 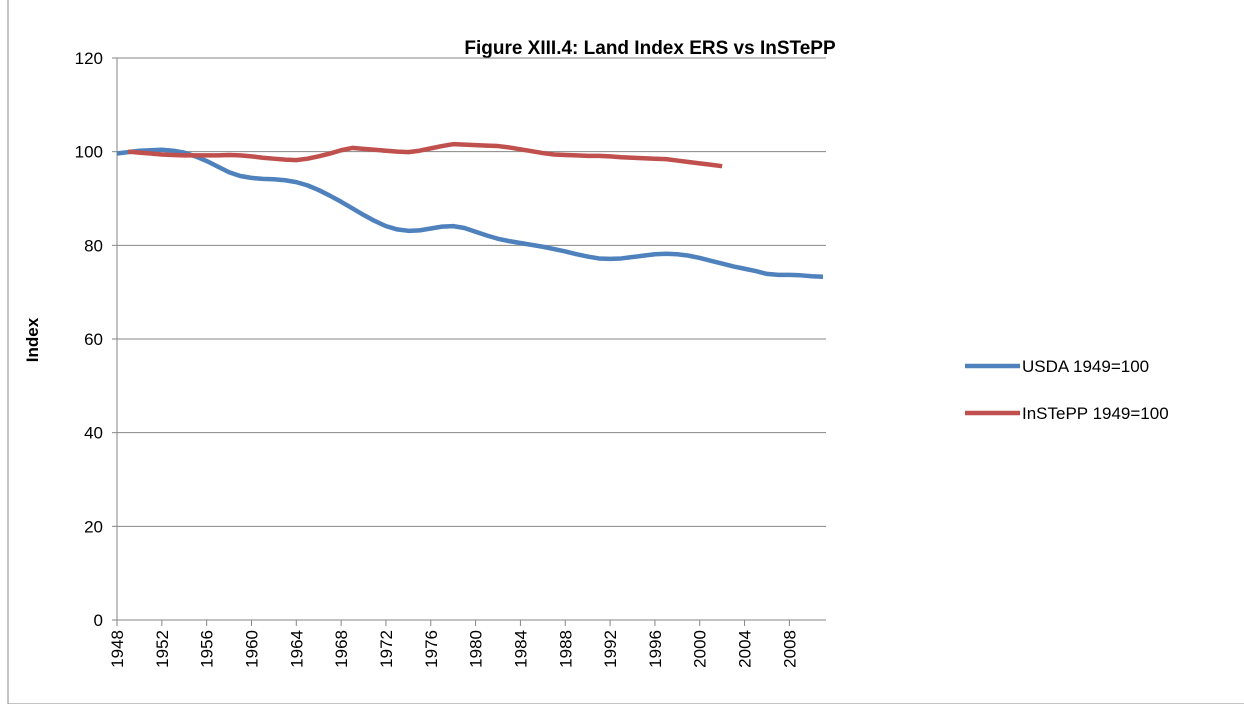 I want to click on y-tick-label: 40, so click(x=93, y=433).